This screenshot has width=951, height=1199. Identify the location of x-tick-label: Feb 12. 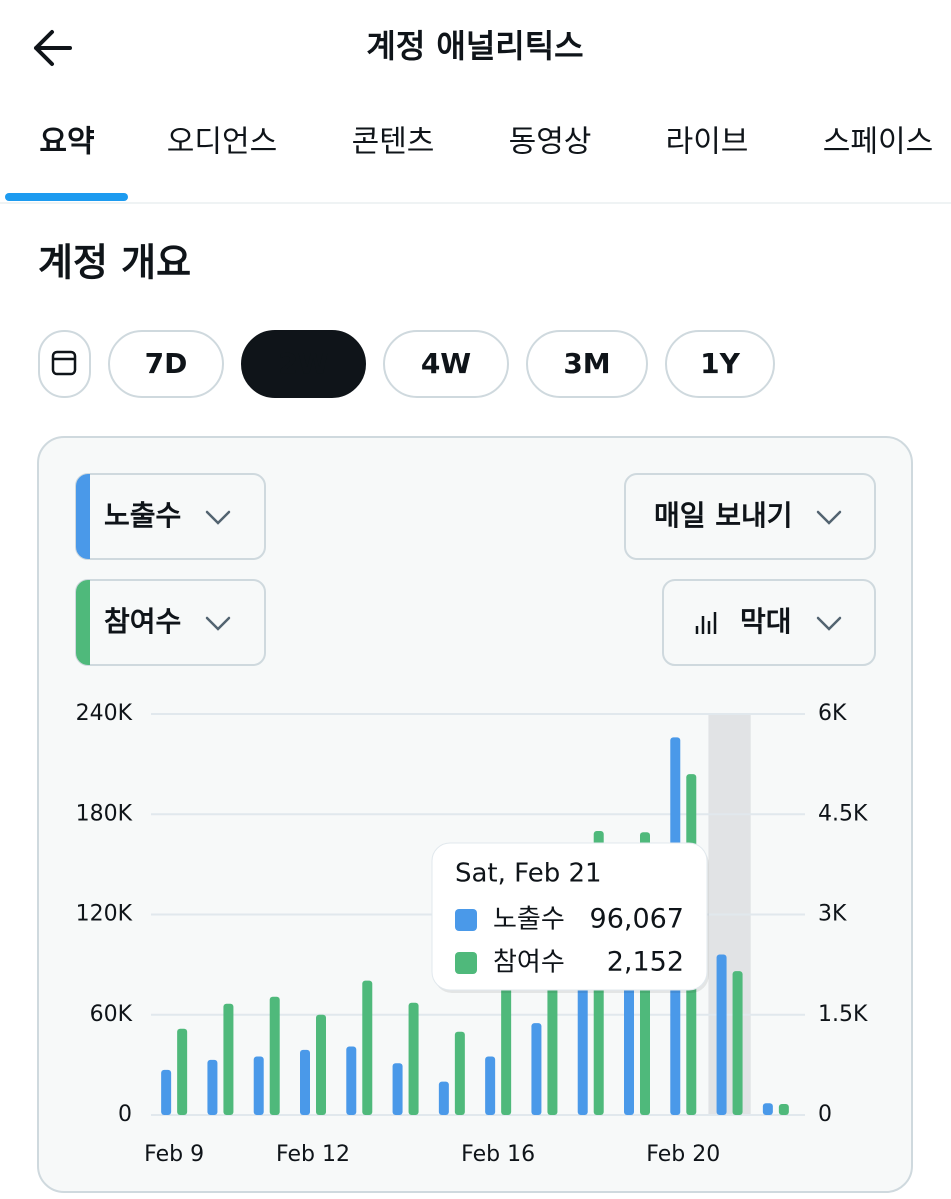
(313, 1154).